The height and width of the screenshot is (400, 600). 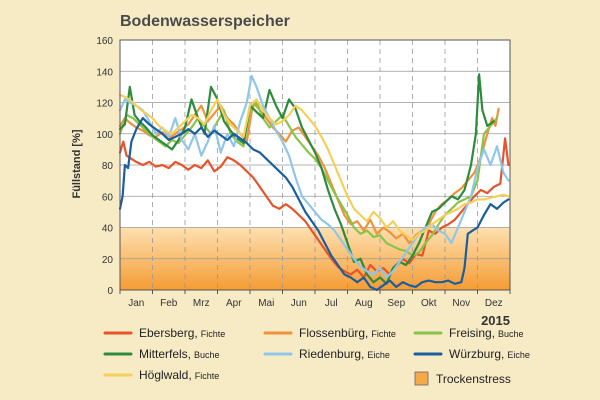 I want to click on legend-label: Mitterfels, Buche, so click(x=179, y=354).